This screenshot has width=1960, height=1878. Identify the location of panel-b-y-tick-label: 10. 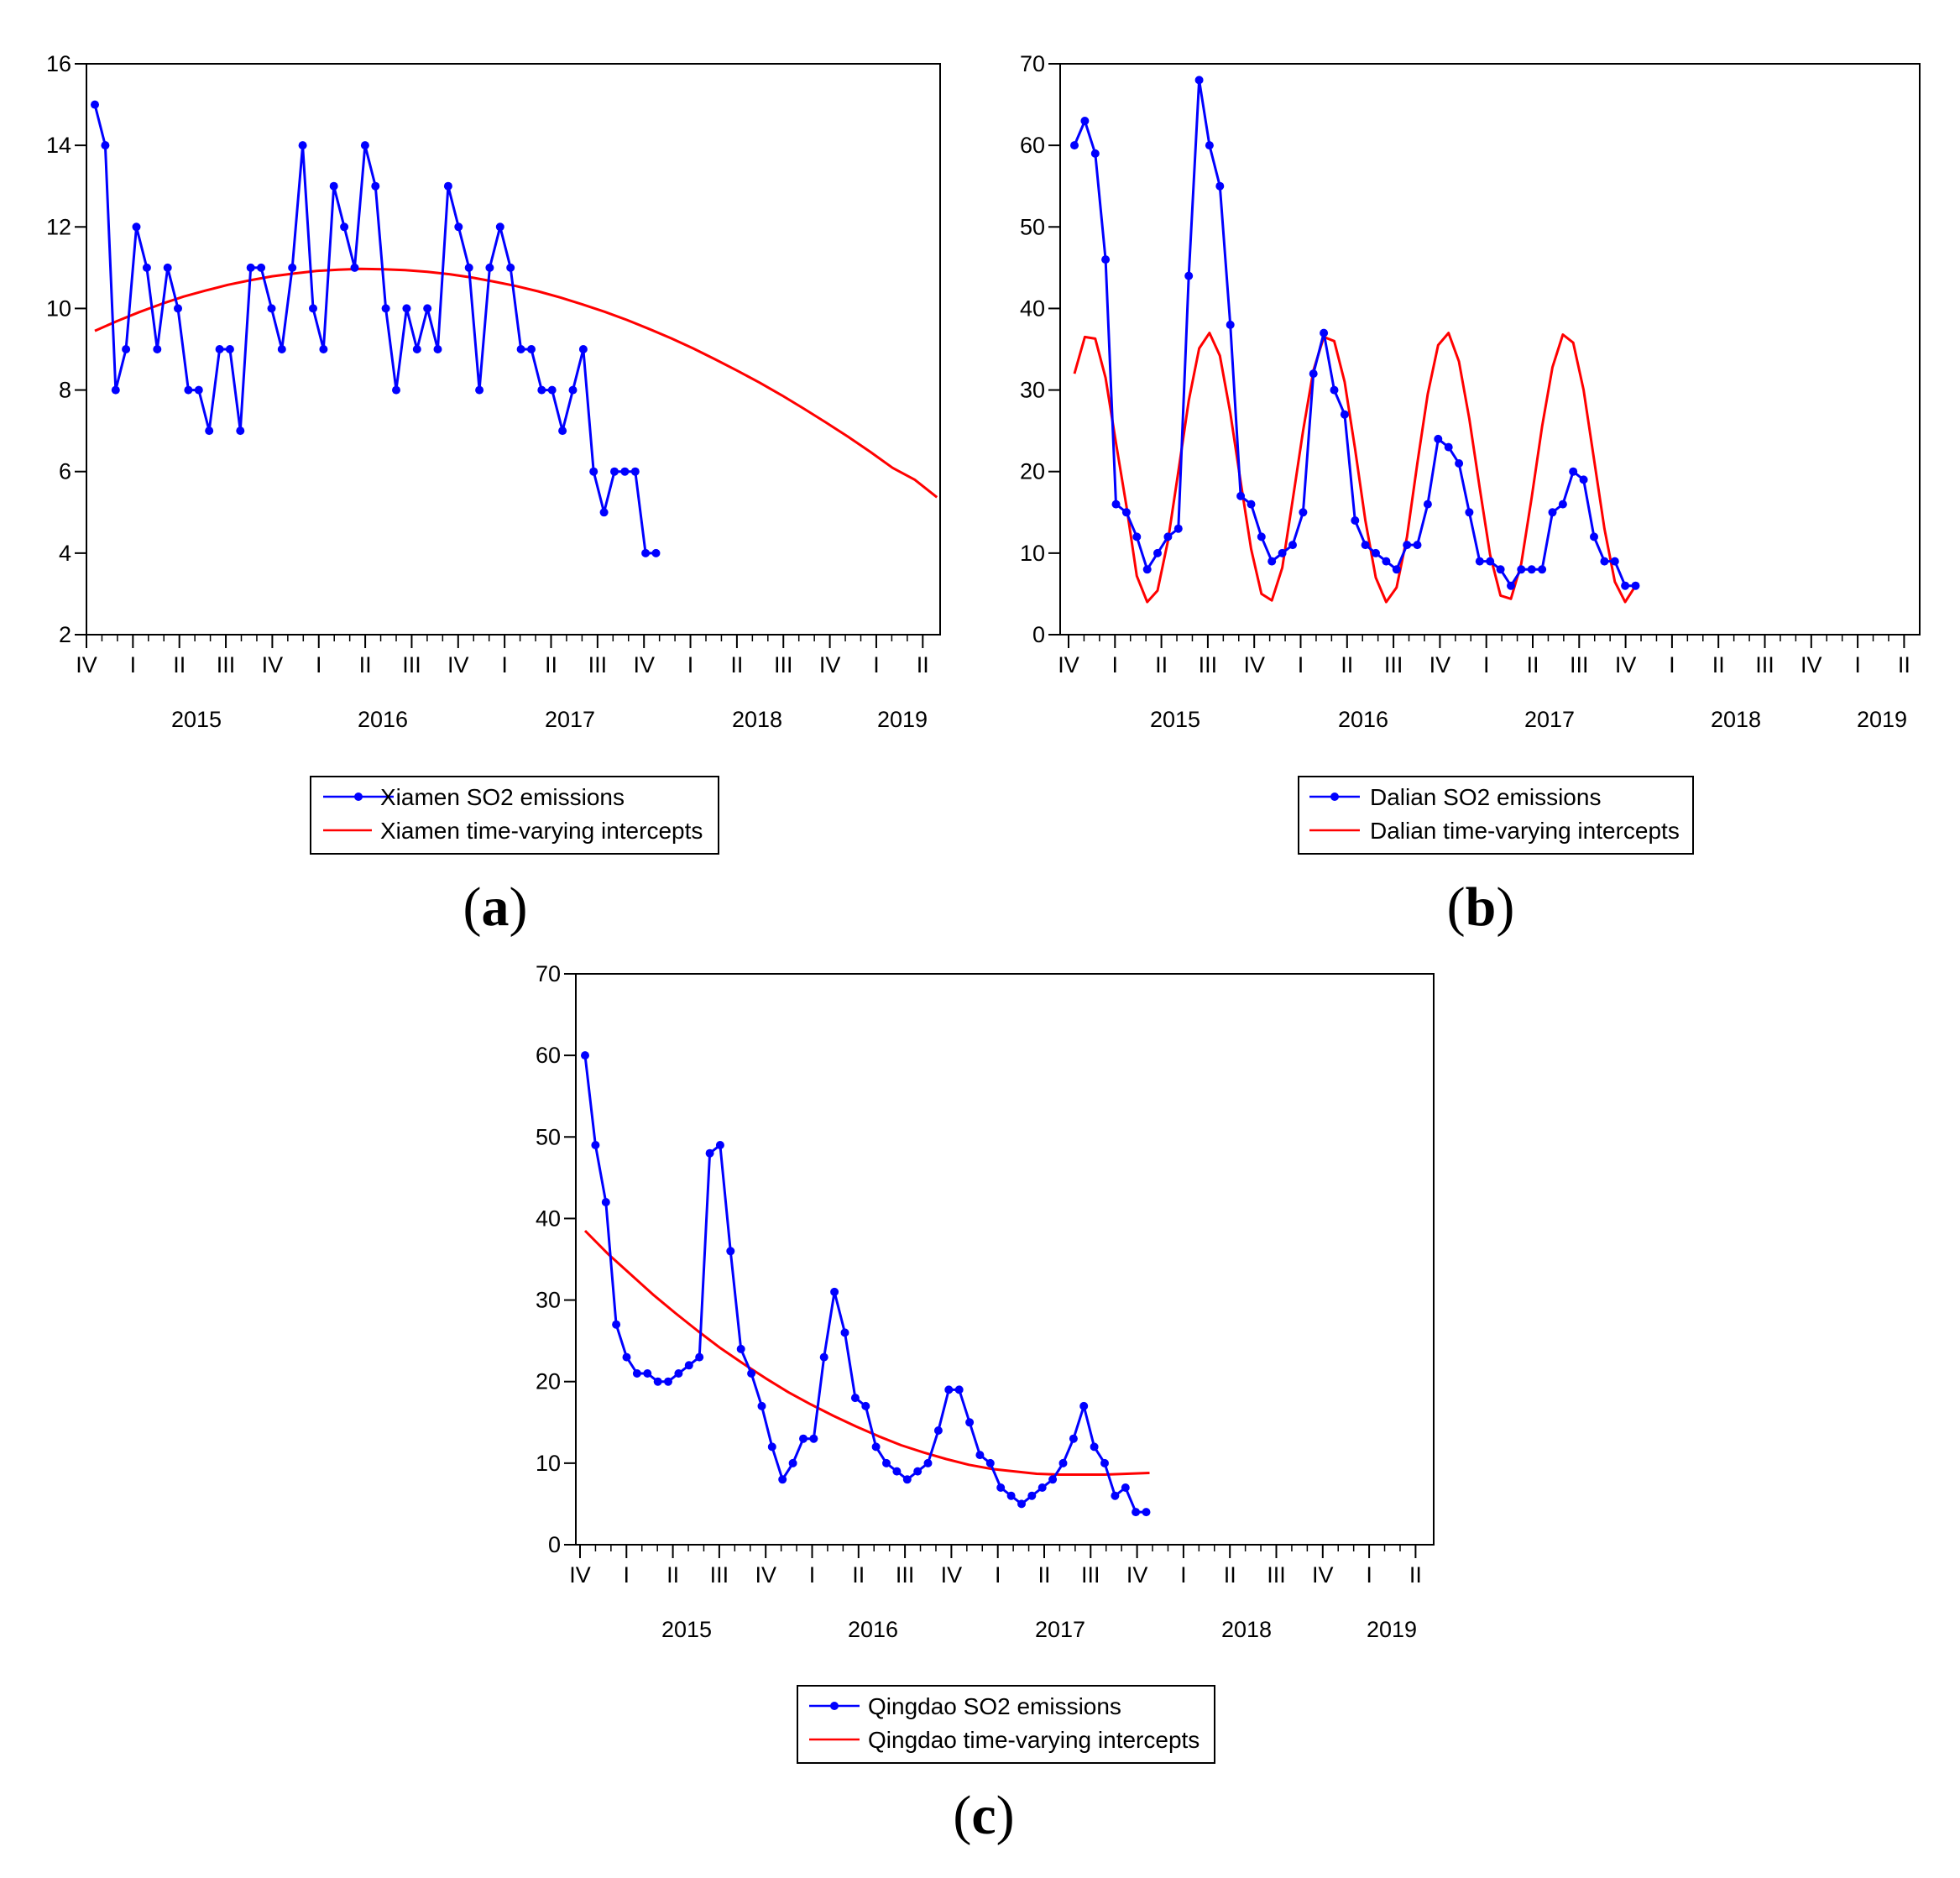
(1032, 553).